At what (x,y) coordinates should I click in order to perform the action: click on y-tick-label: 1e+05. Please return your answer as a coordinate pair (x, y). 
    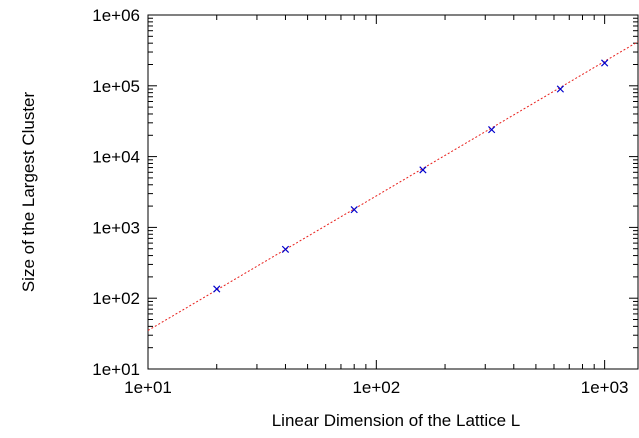
    Looking at the image, I should click on (116, 86).